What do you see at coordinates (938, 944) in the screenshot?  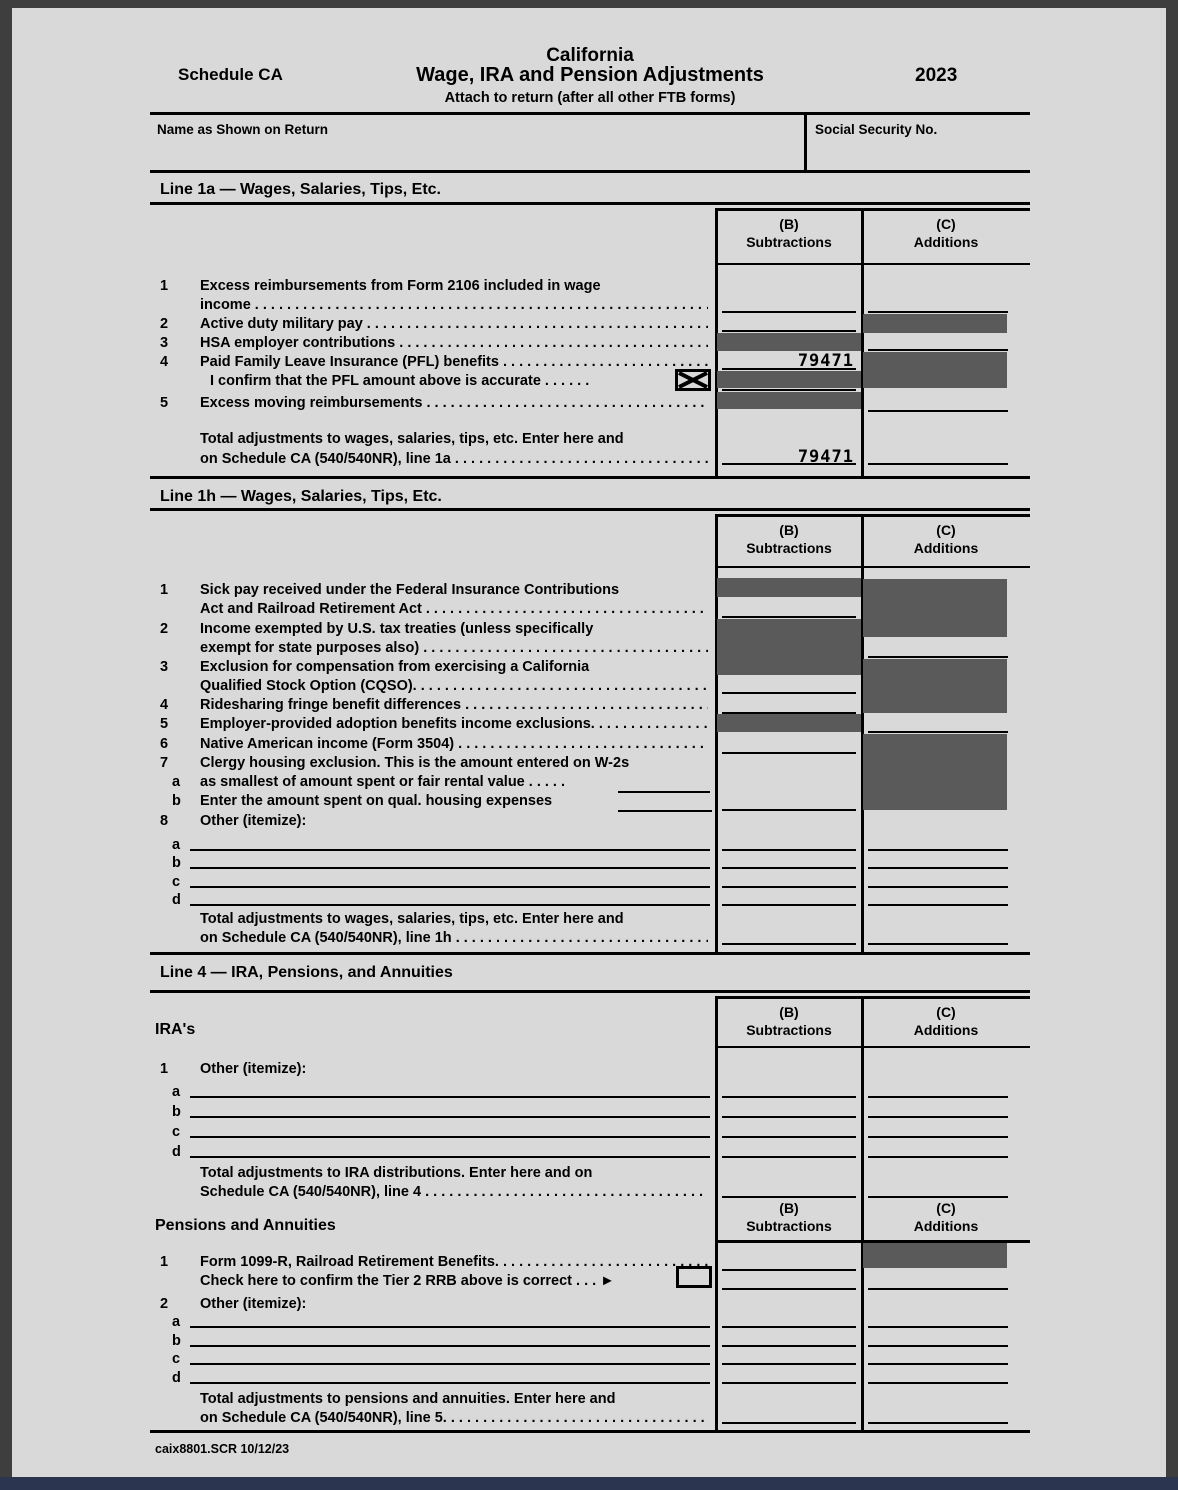 I see `field-1h-total-additions` at bounding box center [938, 944].